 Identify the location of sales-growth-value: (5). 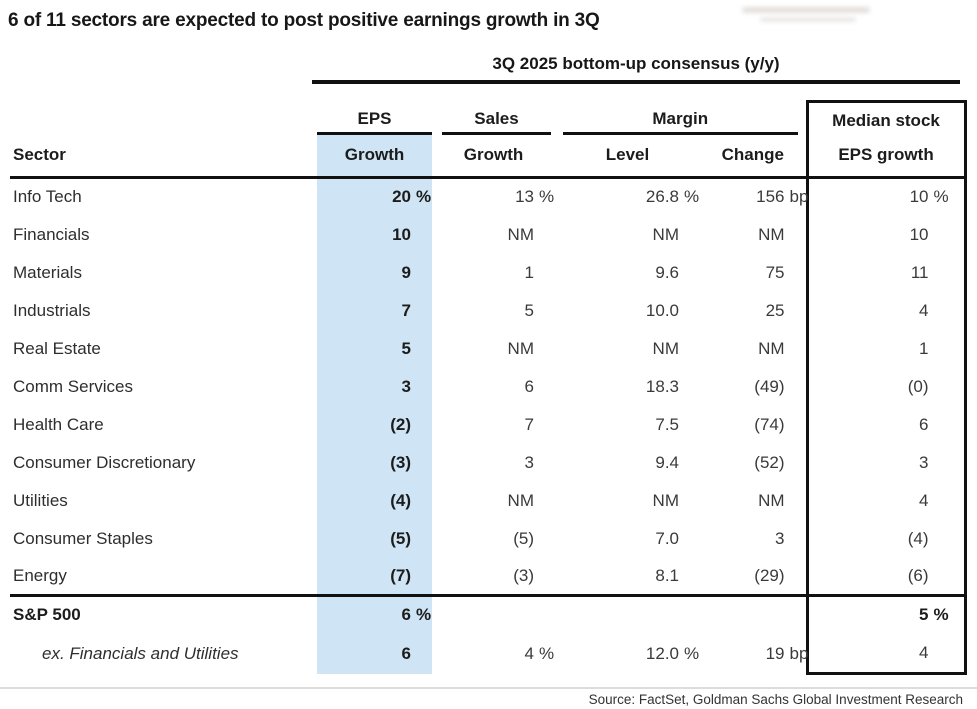
(523, 538).